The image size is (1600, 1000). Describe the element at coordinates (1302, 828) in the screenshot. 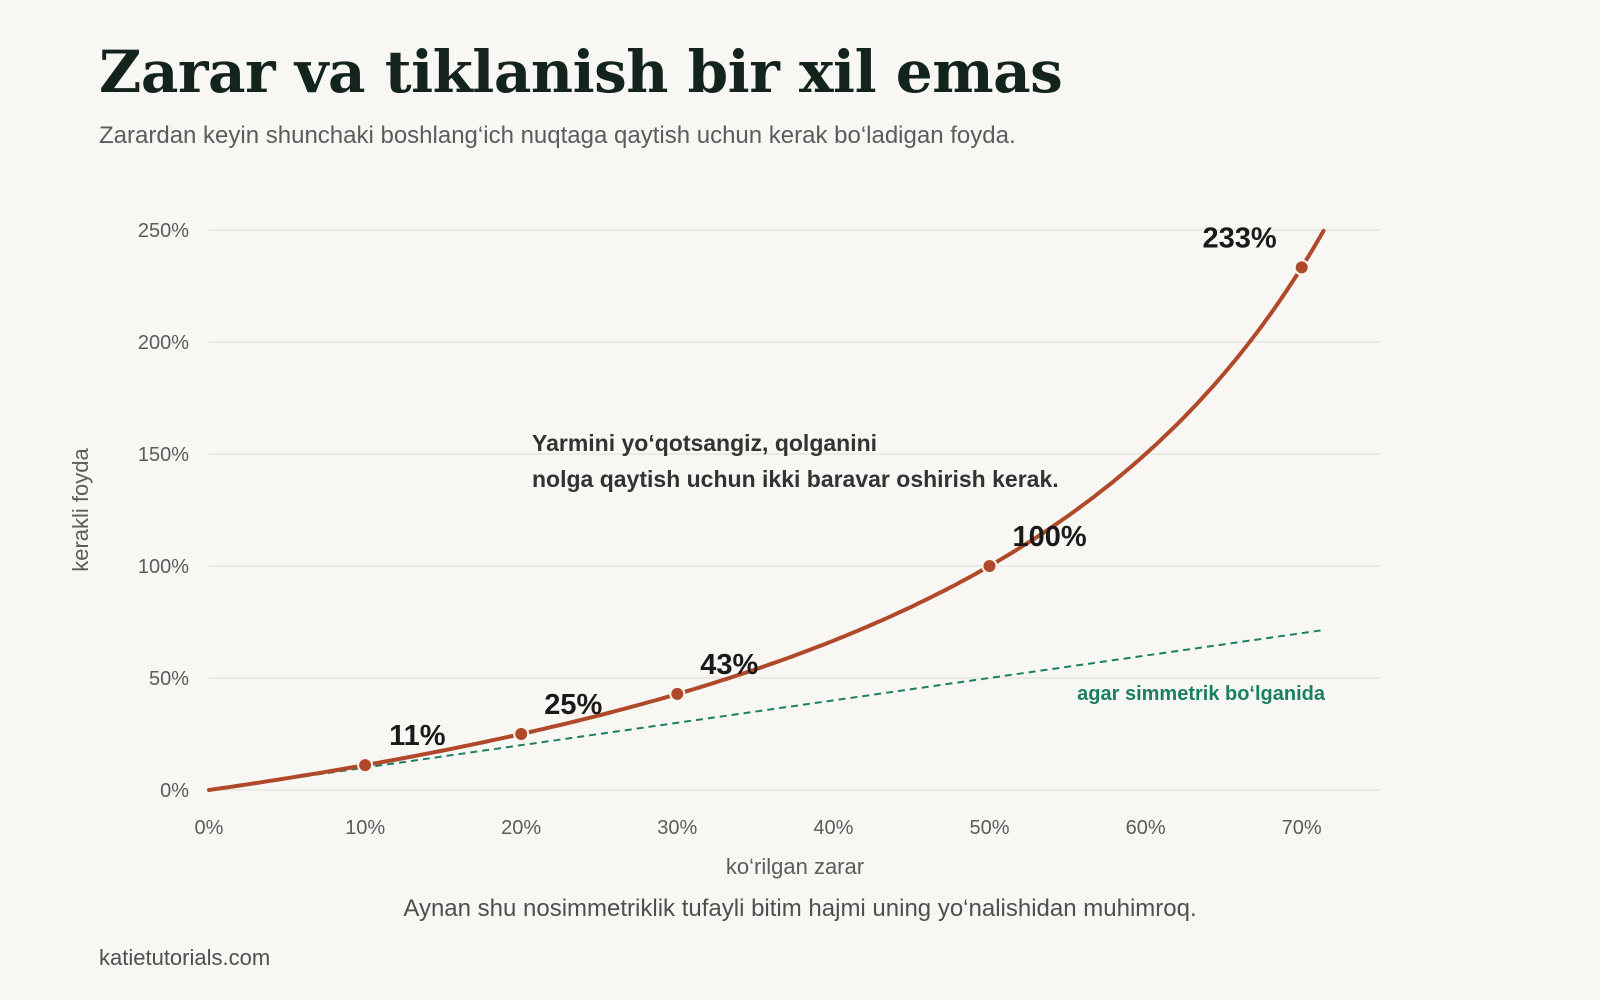

I see `x-tick-label: 70%` at that location.